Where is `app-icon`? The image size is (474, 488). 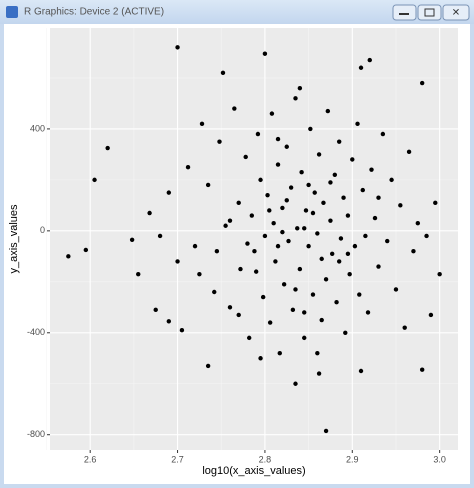 app-icon is located at coordinates (12, 12).